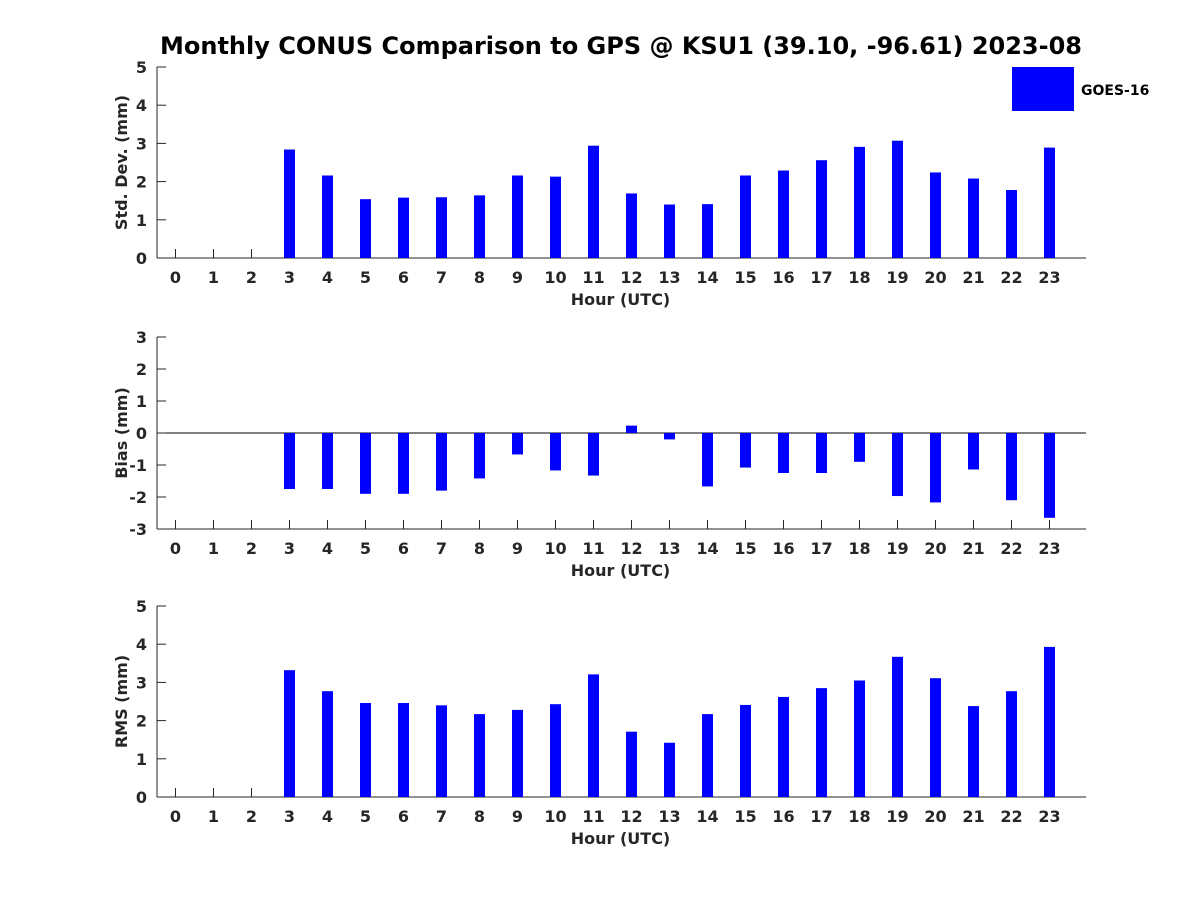 The image size is (1200, 900). Describe the element at coordinates (783, 548) in the screenshot. I see `x-tick-label: 16` at that location.